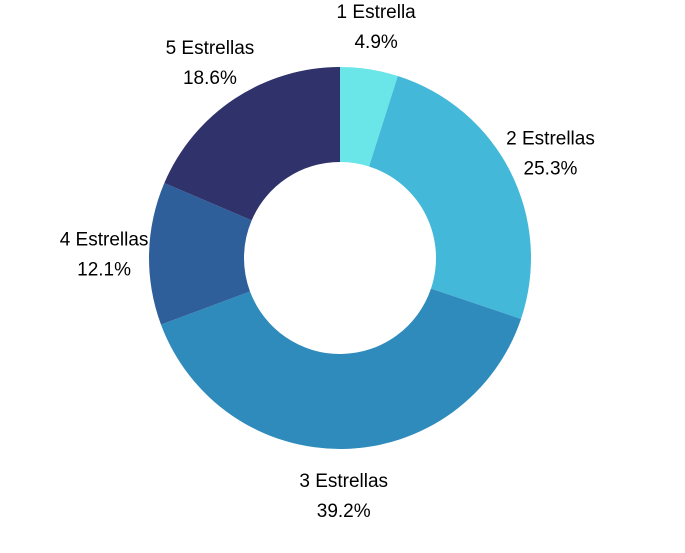 This screenshot has height=553, width=685. What do you see at coordinates (375, 42) in the screenshot?
I see `slice-value-1: 4.9%` at bounding box center [375, 42].